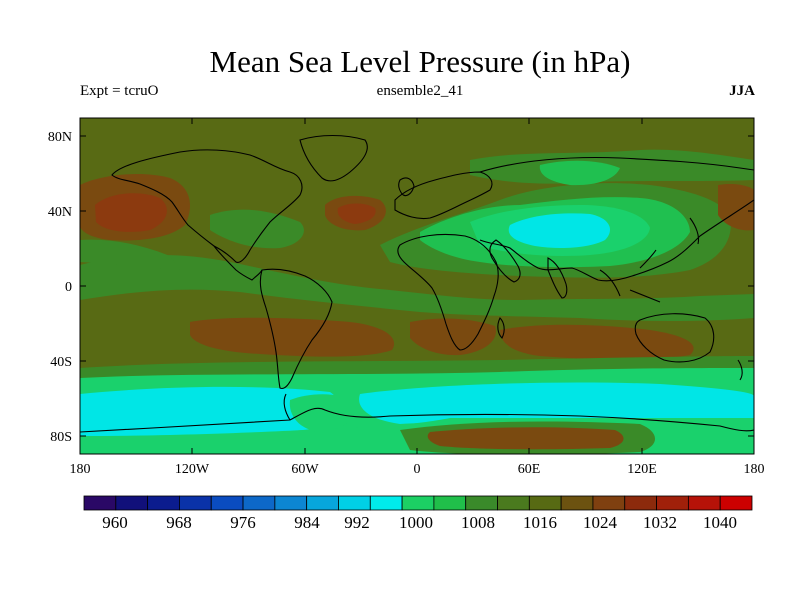 Image resolution: width=800 pixels, height=600 pixels. What do you see at coordinates (243, 522) in the screenshot?
I see `colorbar-label: 976` at bounding box center [243, 522].